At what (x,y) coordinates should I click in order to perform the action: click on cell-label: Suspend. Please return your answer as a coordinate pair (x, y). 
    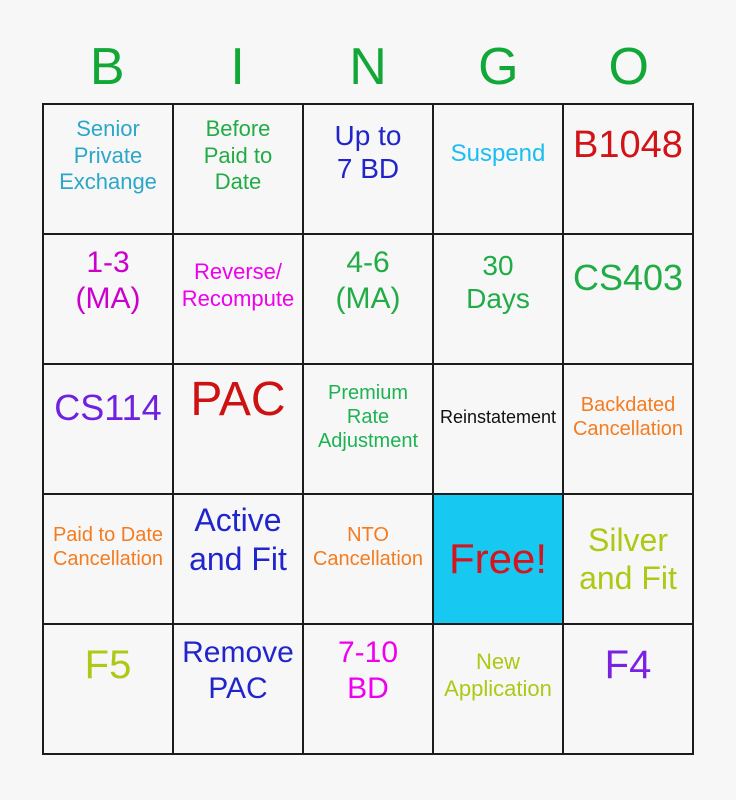
    Looking at the image, I should click on (498, 154).